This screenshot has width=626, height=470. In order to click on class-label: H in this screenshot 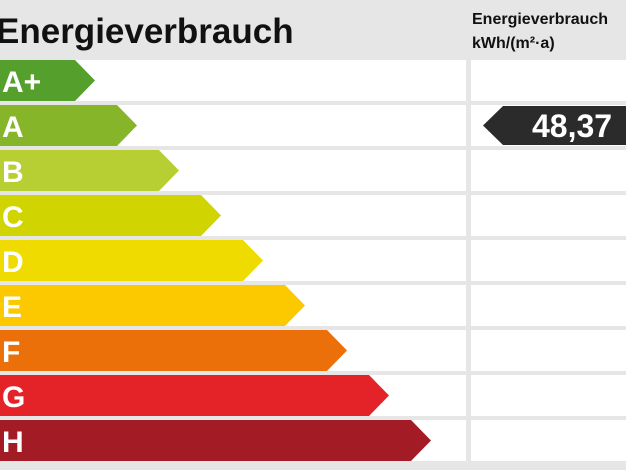, I will do `click(13, 442)`.